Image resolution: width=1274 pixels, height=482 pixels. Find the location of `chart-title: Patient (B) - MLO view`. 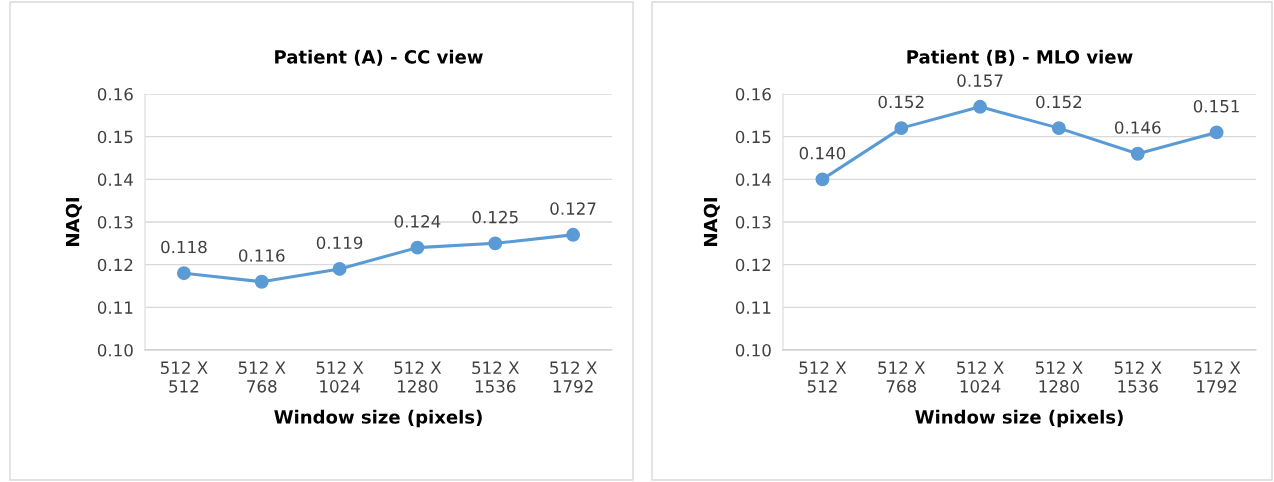

chart-title: Patient (B) - MLO view is located at coordinates (1020, 57).